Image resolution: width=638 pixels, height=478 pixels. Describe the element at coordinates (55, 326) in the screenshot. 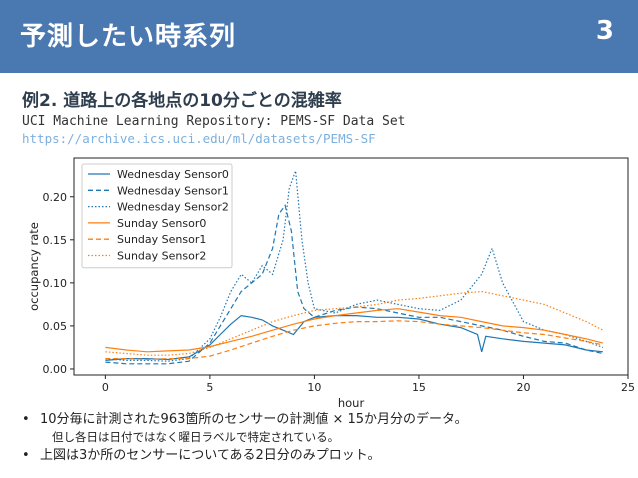

I see `y-tick-label: 0.05` at that location.